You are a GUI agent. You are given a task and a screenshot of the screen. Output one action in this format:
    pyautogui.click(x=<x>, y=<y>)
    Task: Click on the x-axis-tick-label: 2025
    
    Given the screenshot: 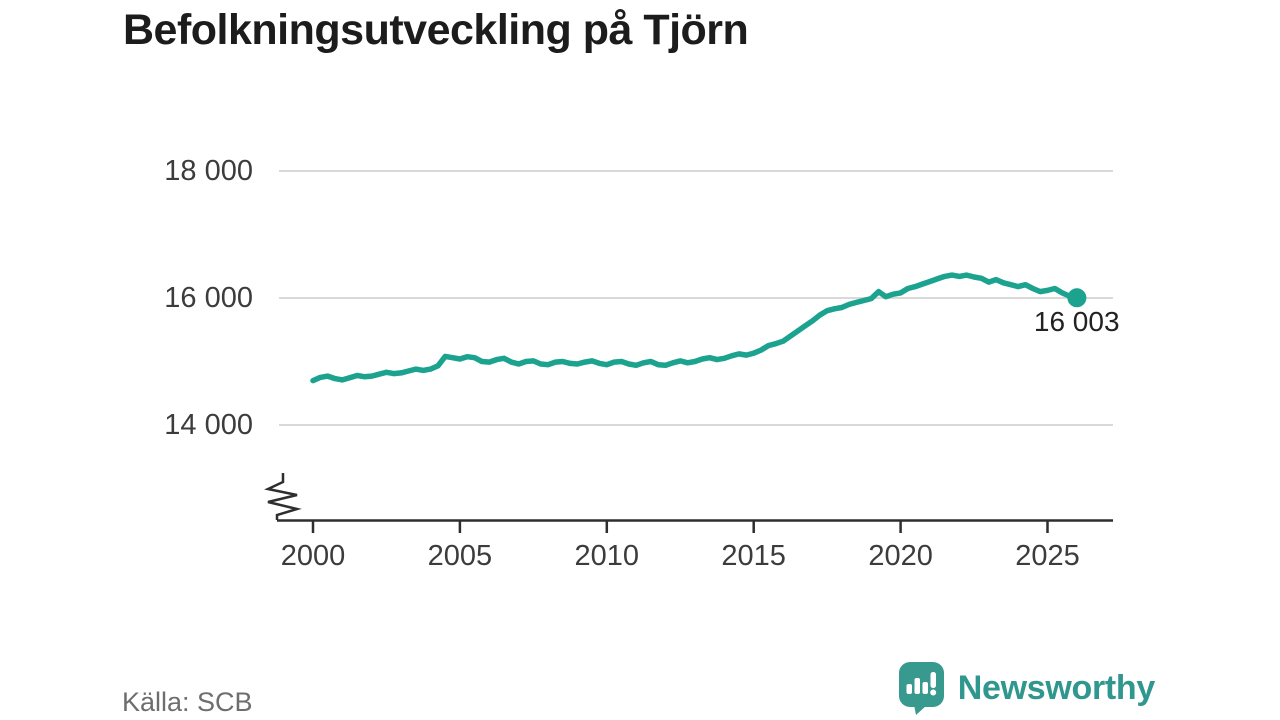 What is the action you would take?
    pyautogui.click(x=1047, y=556)
    